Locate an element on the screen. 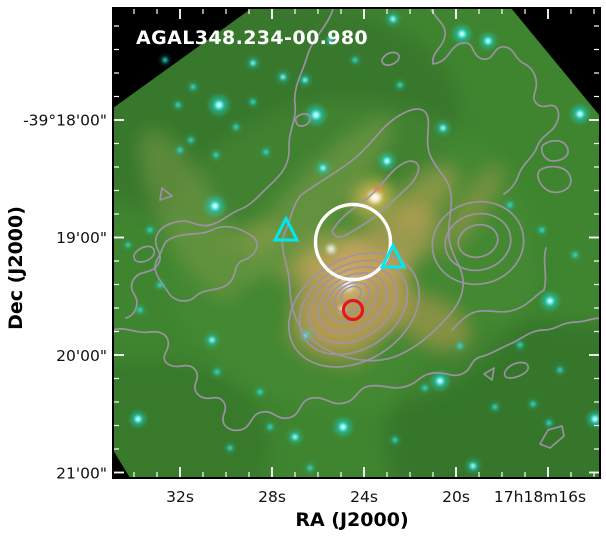  x-tick-label: 20s is located at coordinates (456, 497).